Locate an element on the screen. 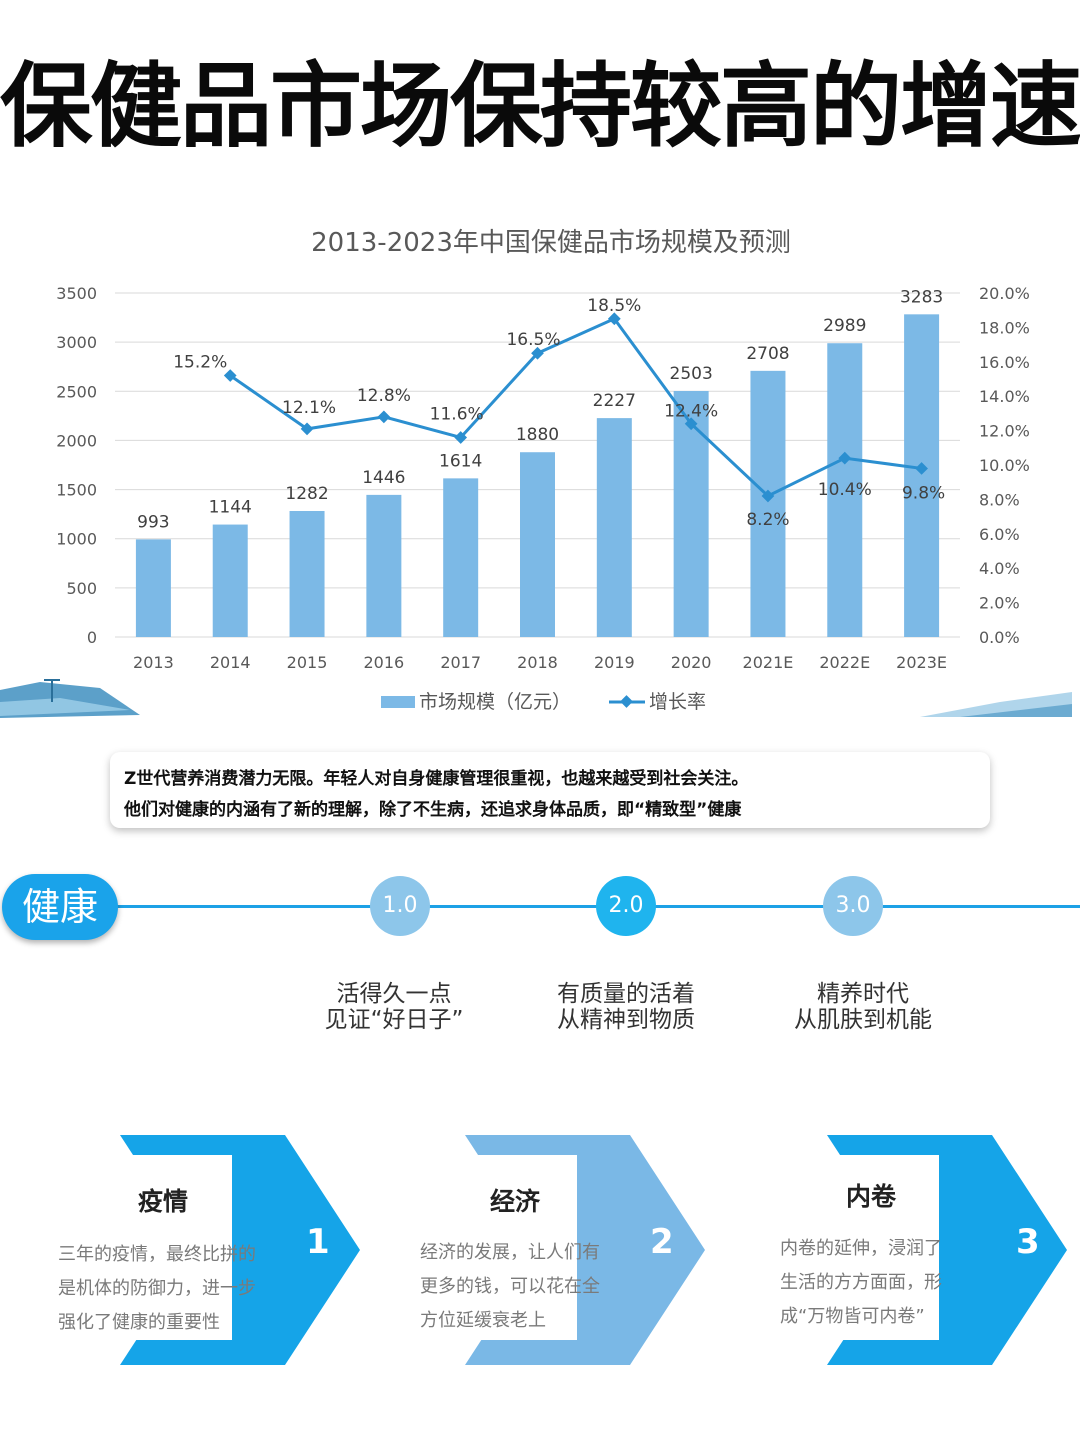  card-1-number: 1 is located at coordinates (318, 1242).